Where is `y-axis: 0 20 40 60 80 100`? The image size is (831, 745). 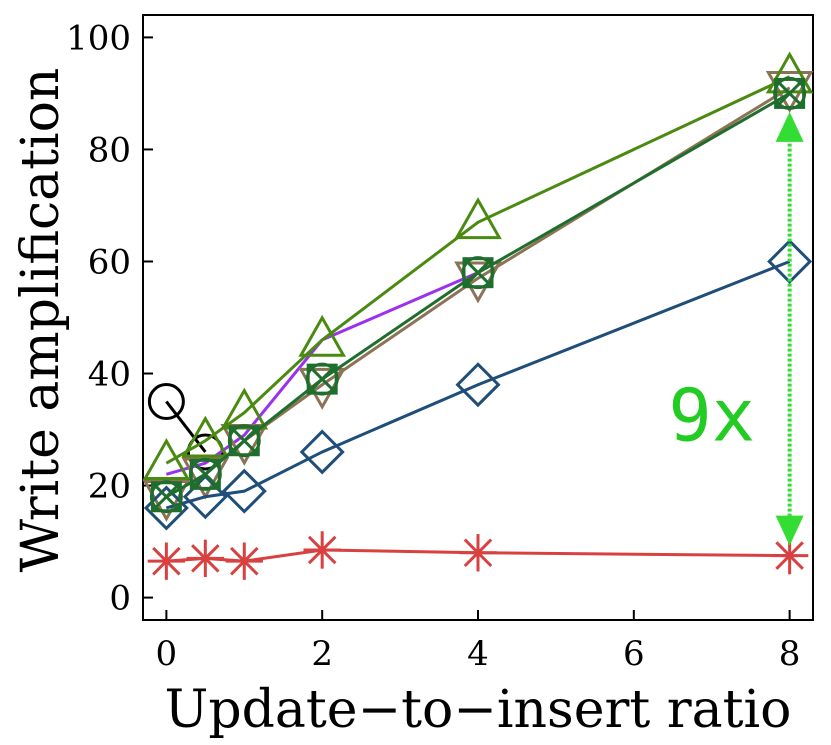 y-axis: 0 20 40 60 80 100 is located at coordinates (109, 318).